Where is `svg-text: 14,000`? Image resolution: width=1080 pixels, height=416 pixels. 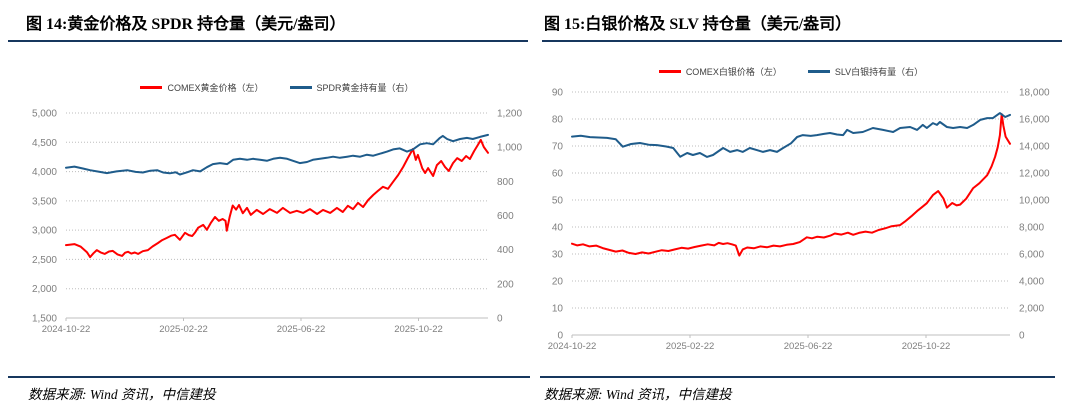 svg-text: 14,000 is located at coordinates (1034, 147).